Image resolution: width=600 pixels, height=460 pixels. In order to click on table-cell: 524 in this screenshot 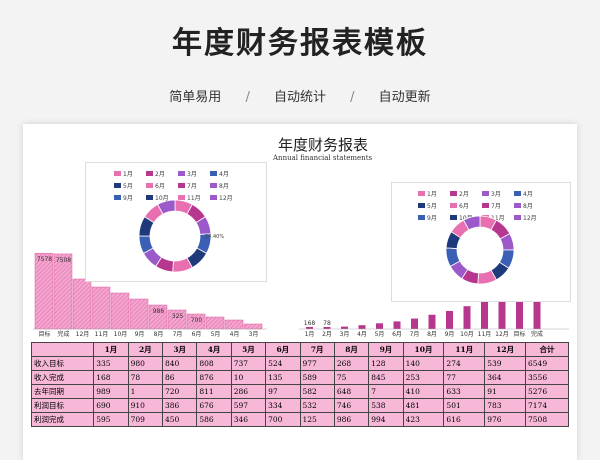, I will do `click(283, 363)`.